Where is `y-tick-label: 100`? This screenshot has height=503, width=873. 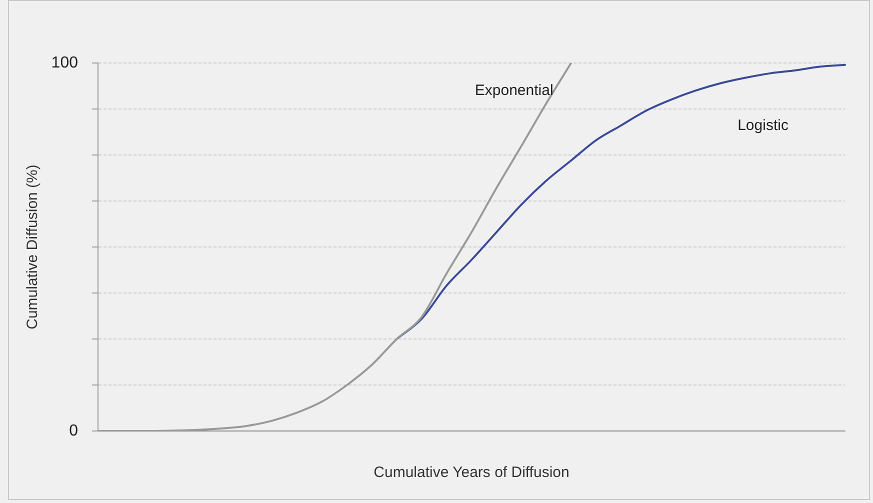 y-tick-label: 100 is located at coordinates (64, 63).